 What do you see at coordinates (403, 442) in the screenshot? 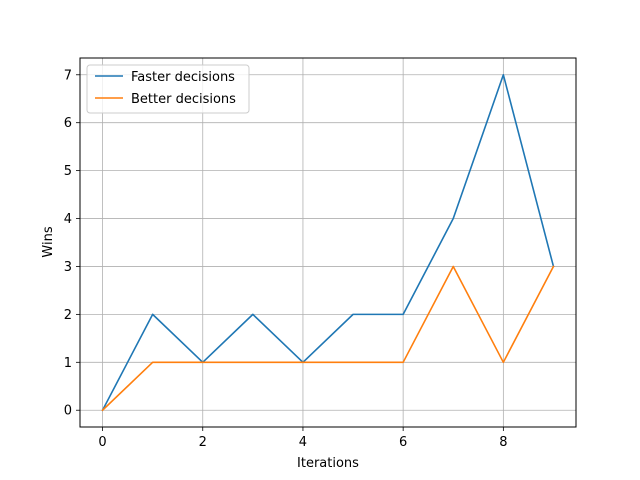
I see `x-tick-label: 6` at bounding box center [403, 442].